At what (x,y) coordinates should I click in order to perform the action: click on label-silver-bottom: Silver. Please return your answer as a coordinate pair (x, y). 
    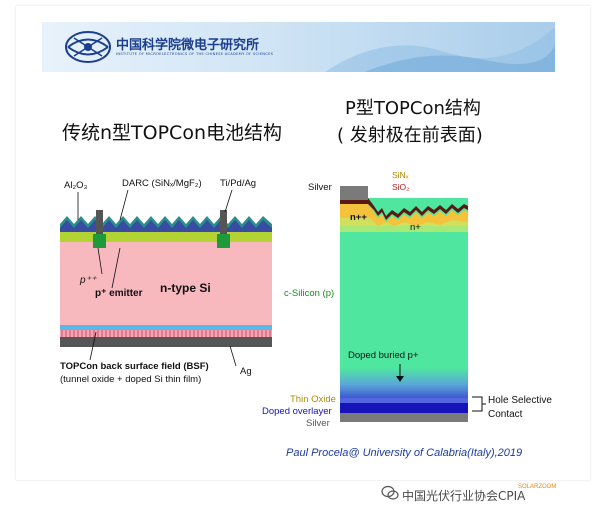
    Looking at the image, I should click on (318, 423).